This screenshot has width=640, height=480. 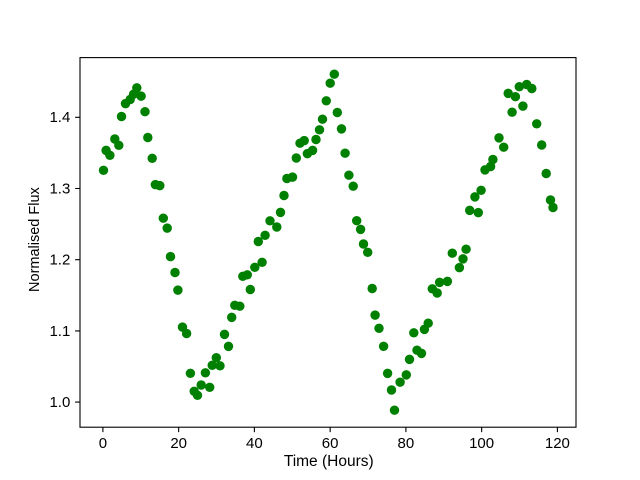 What do you see at coordinates (406, 443) in the screenshot?
I see `svg-text: 80` at bounding box center [406, 443].